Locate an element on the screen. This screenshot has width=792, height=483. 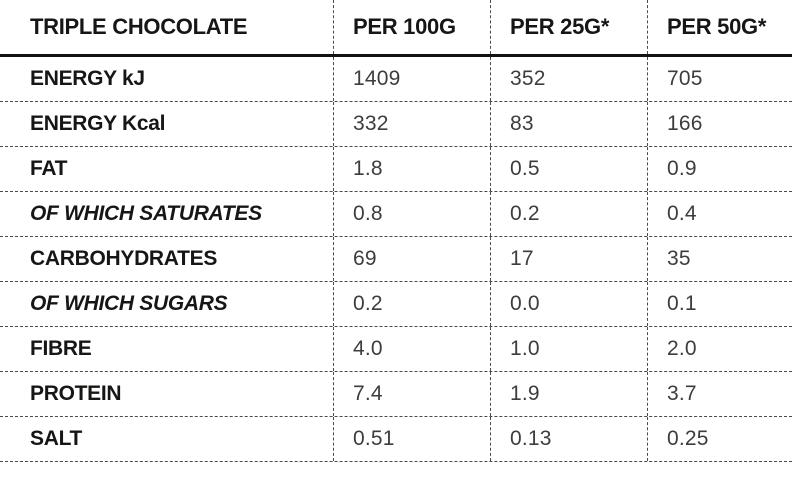
row-label-cell: OF WHICH SATURATES is located at coordinates (166, 214).